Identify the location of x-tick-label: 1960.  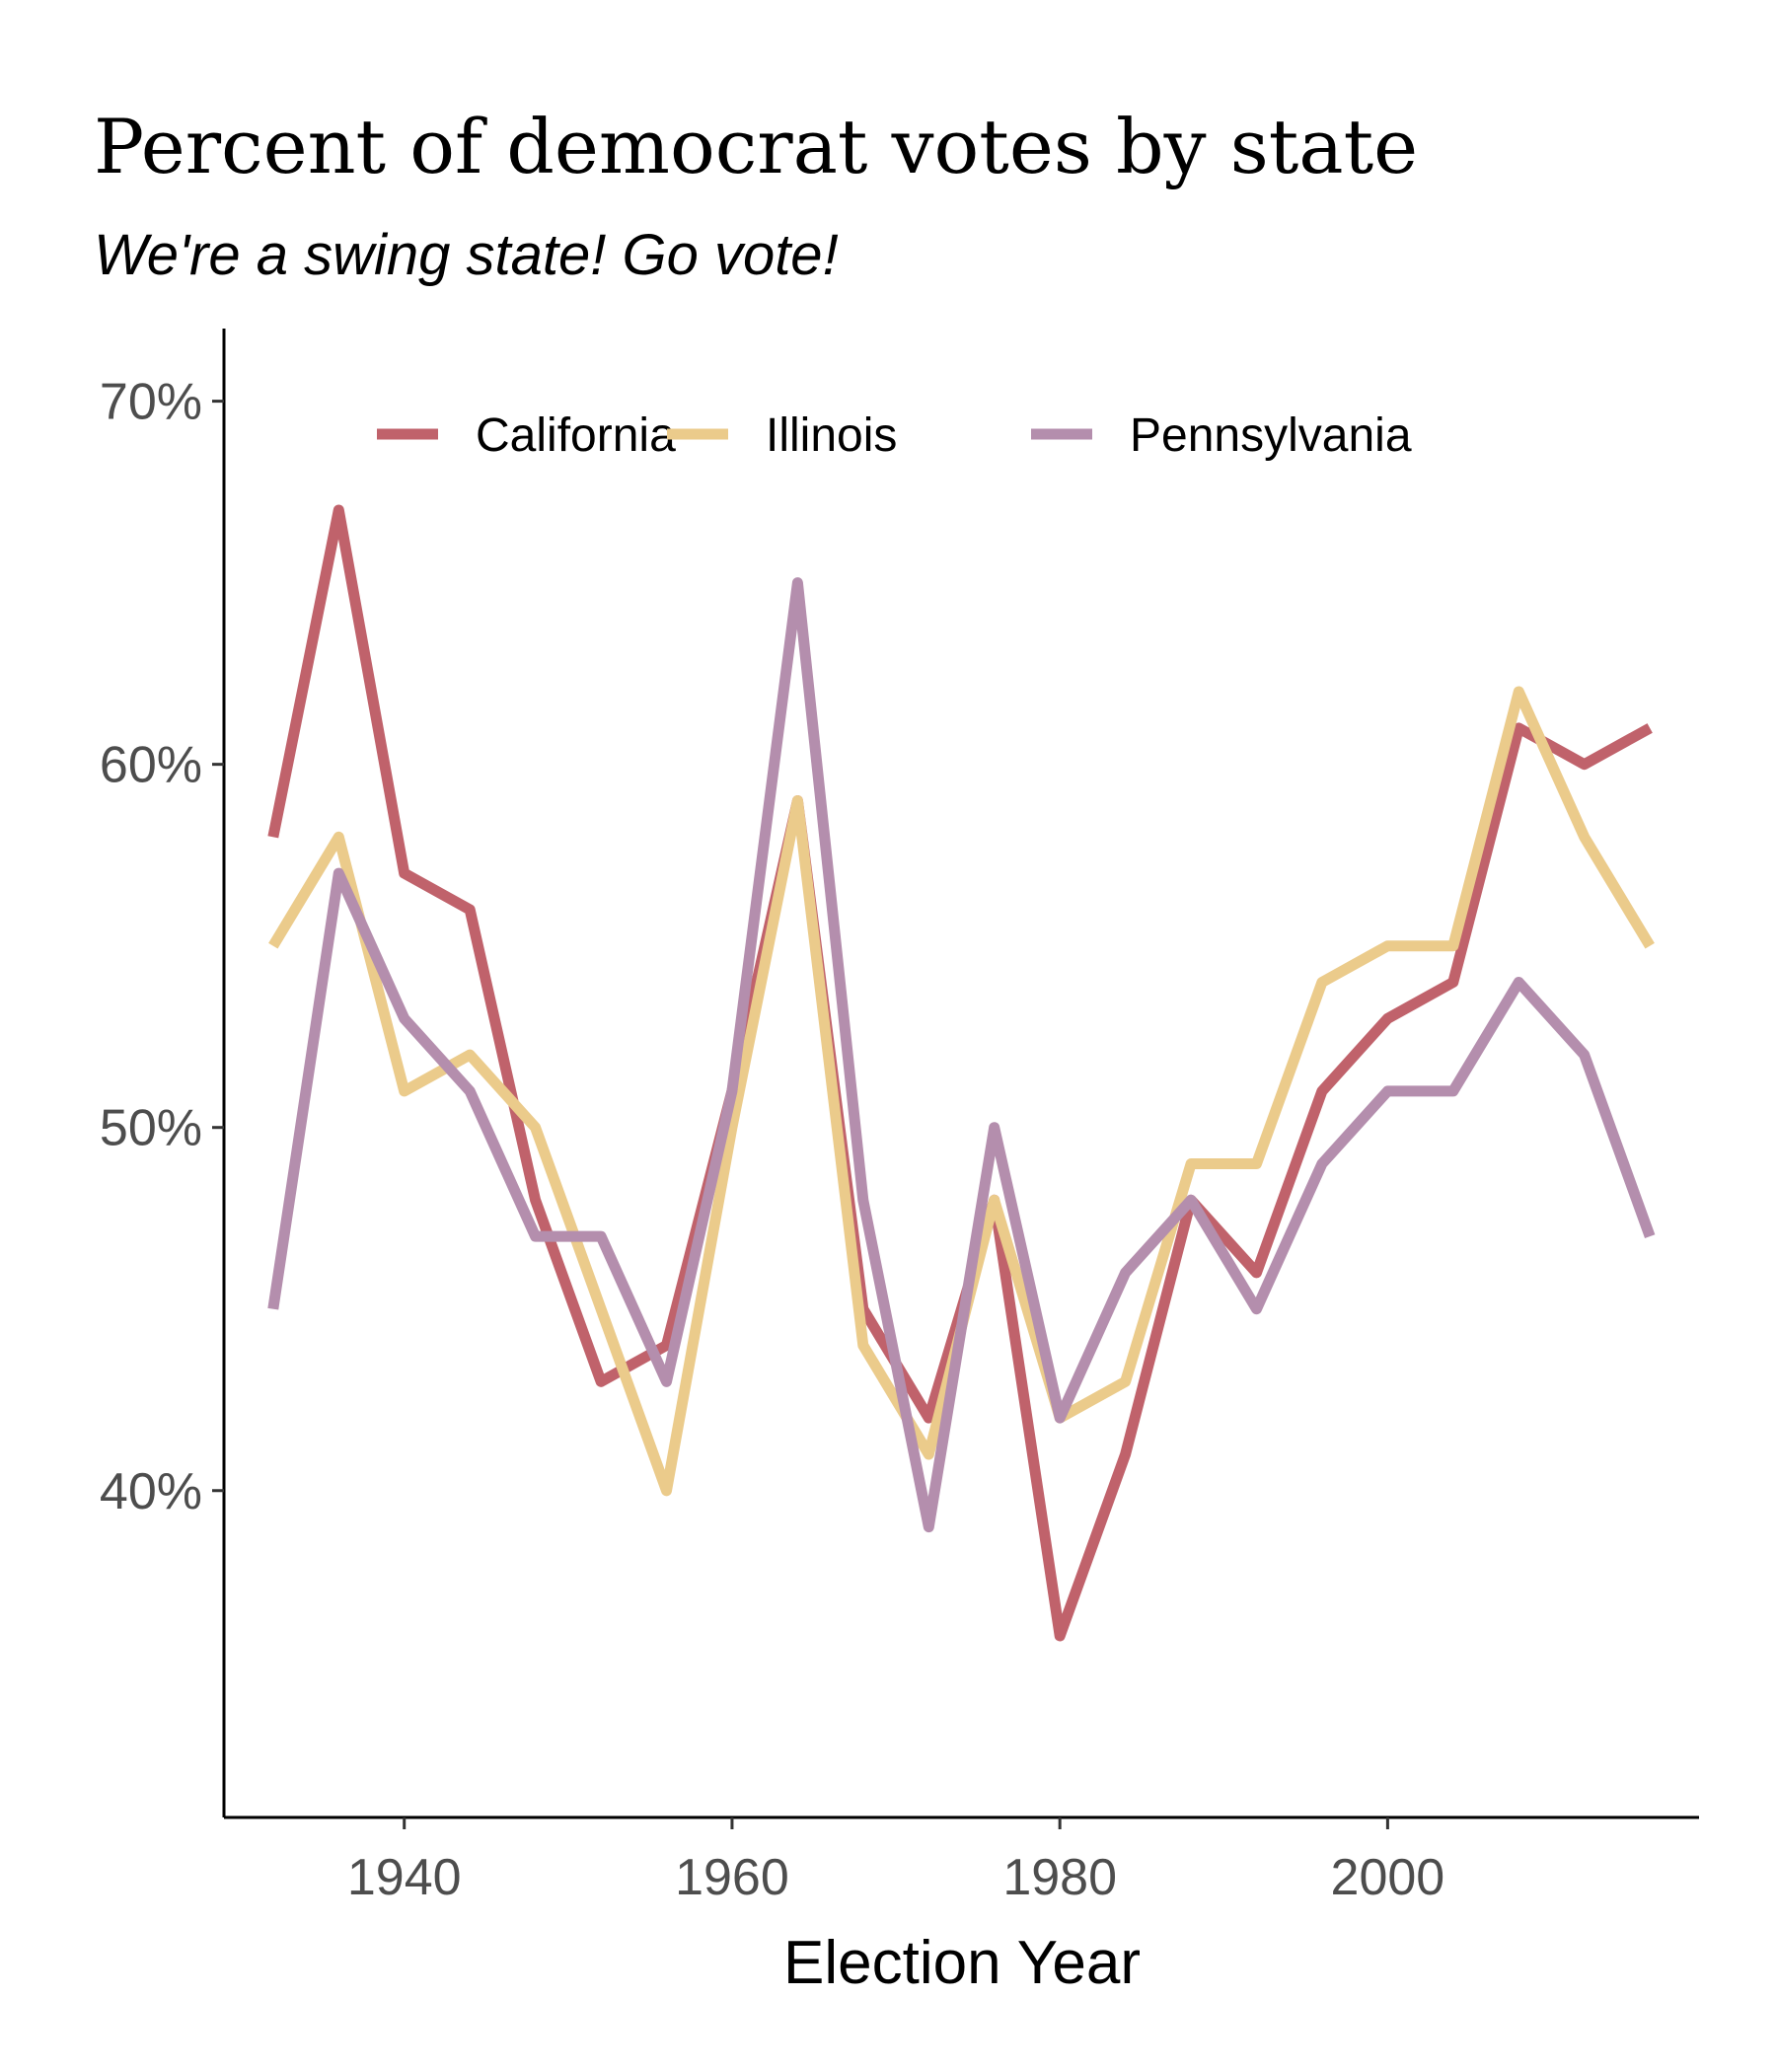
(732, 1877).